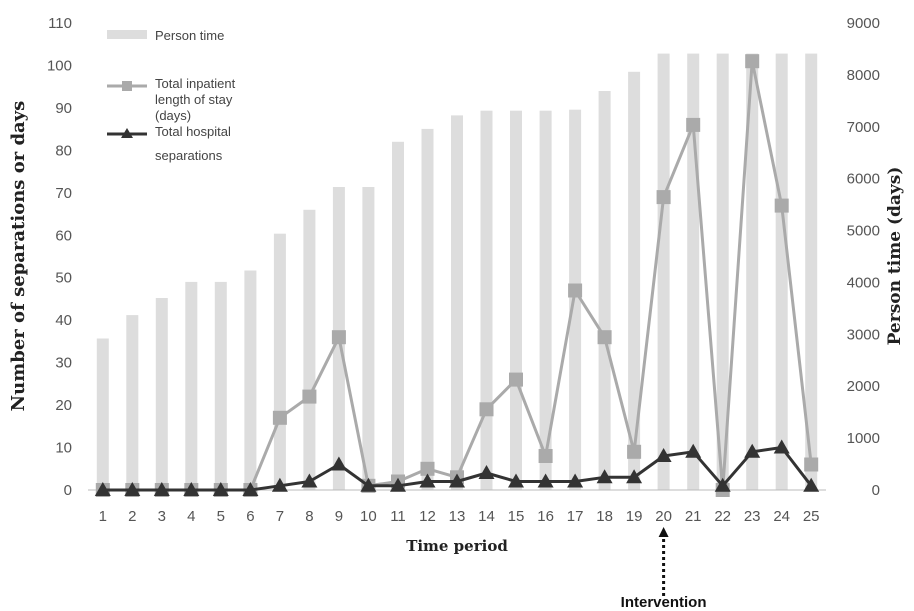 This screenshot has height=611, width=914. Describe the element at coordinates (18, 256) in the screenshot. I see `left-y-axis-title: Number of separations or days` at that location.